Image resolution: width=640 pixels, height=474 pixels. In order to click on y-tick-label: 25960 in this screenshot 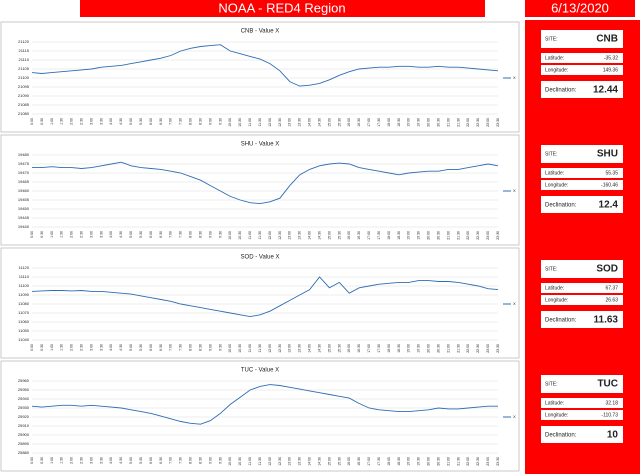, I will do `click(24, 380)`.